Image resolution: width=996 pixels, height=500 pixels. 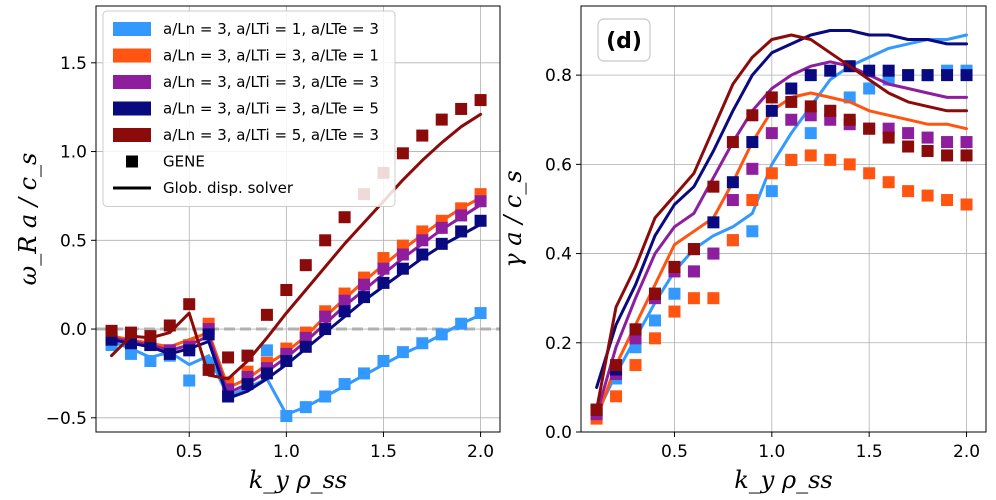 I want to click on p0-y-axis-label: ω_R a / c_s, so click(x=28, y=219).